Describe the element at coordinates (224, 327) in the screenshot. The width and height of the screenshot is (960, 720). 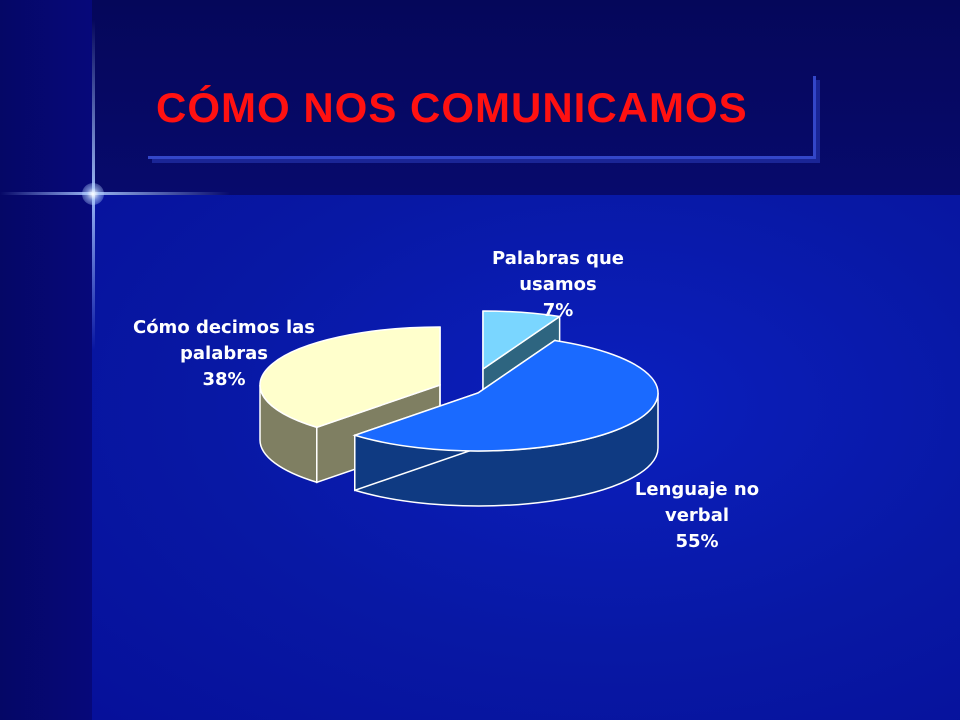
I see `data-label-line: Cómo decimos las` at that location.